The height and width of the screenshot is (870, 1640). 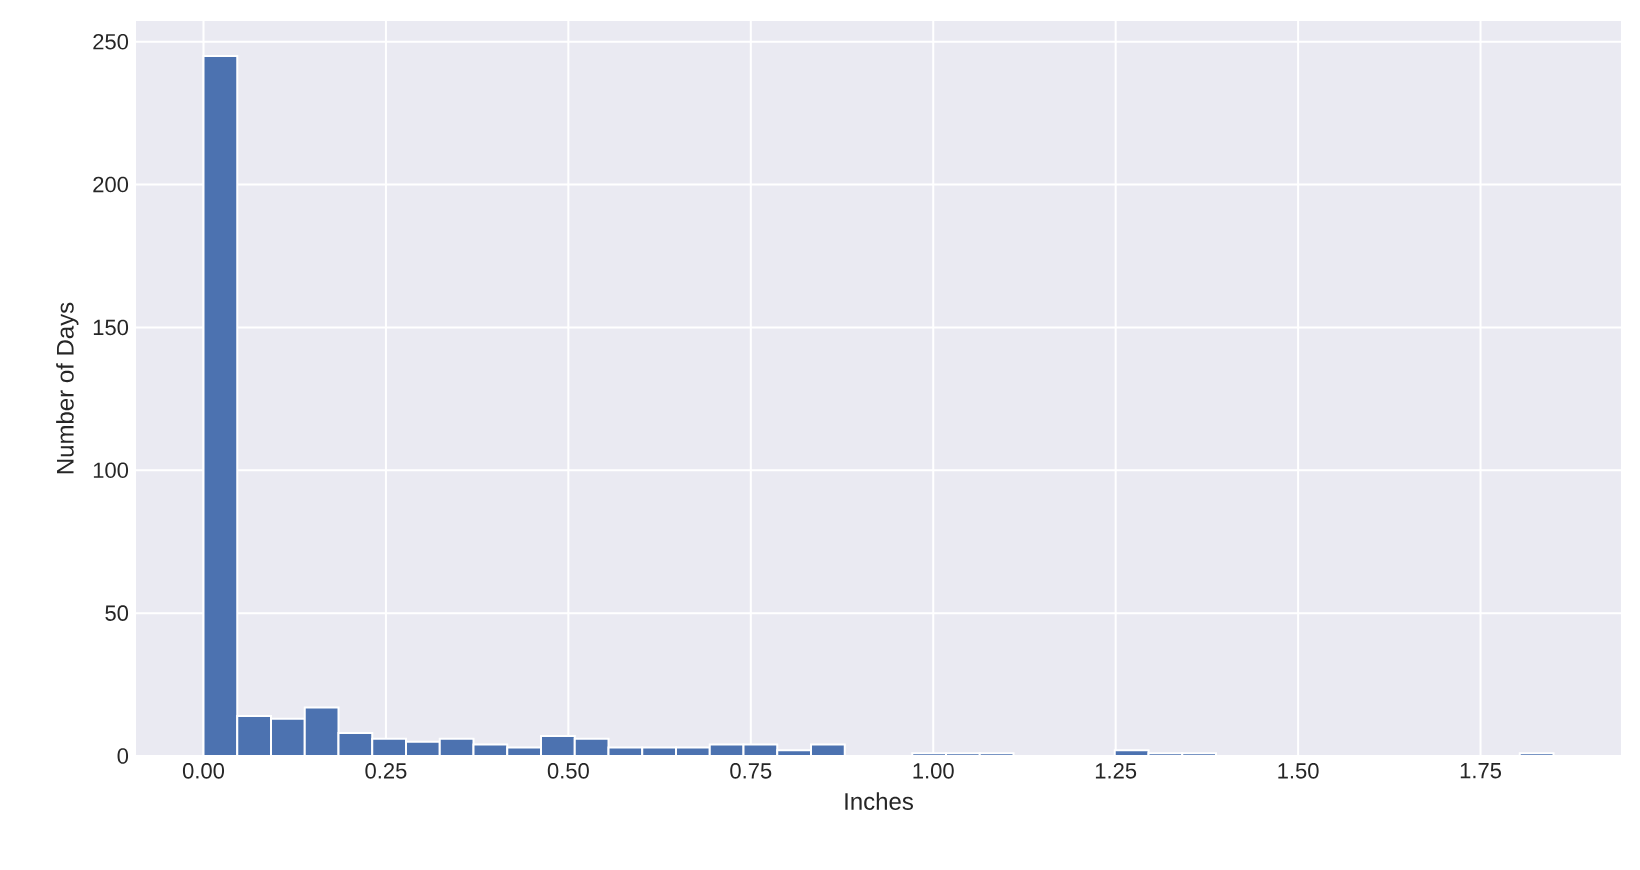 What do you see at coordinates (111, 327) in the screenshot?
I see `y-tick-label: 150` at bounding box center [111, 327].